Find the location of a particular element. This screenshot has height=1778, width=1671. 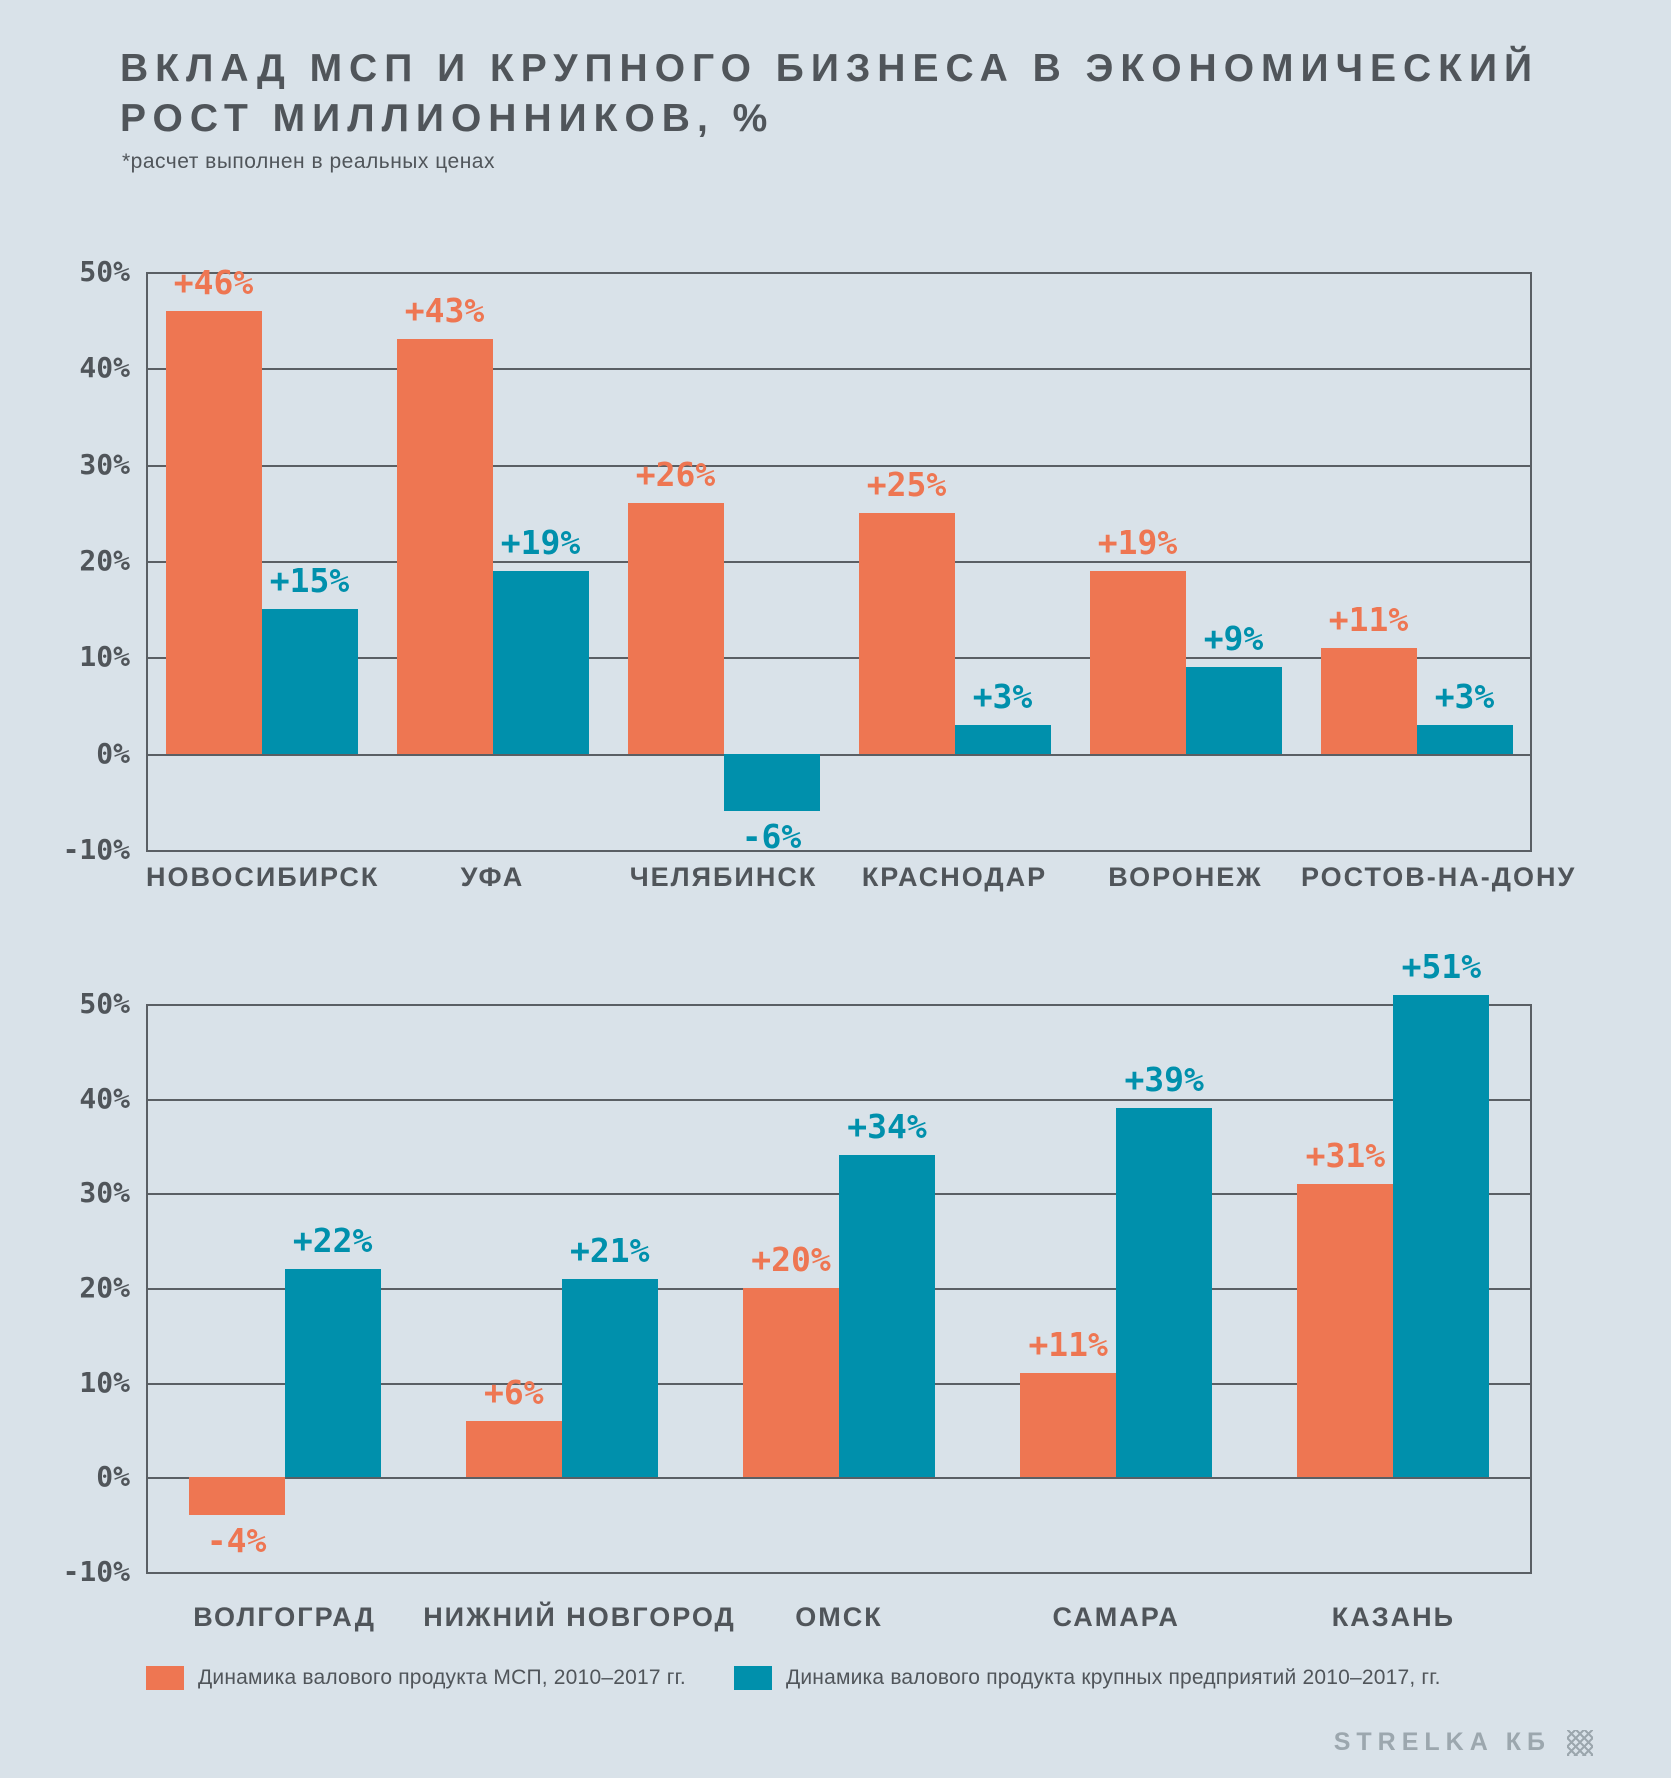

bar-value-label: +6% is located at coordinates (513, 1392).